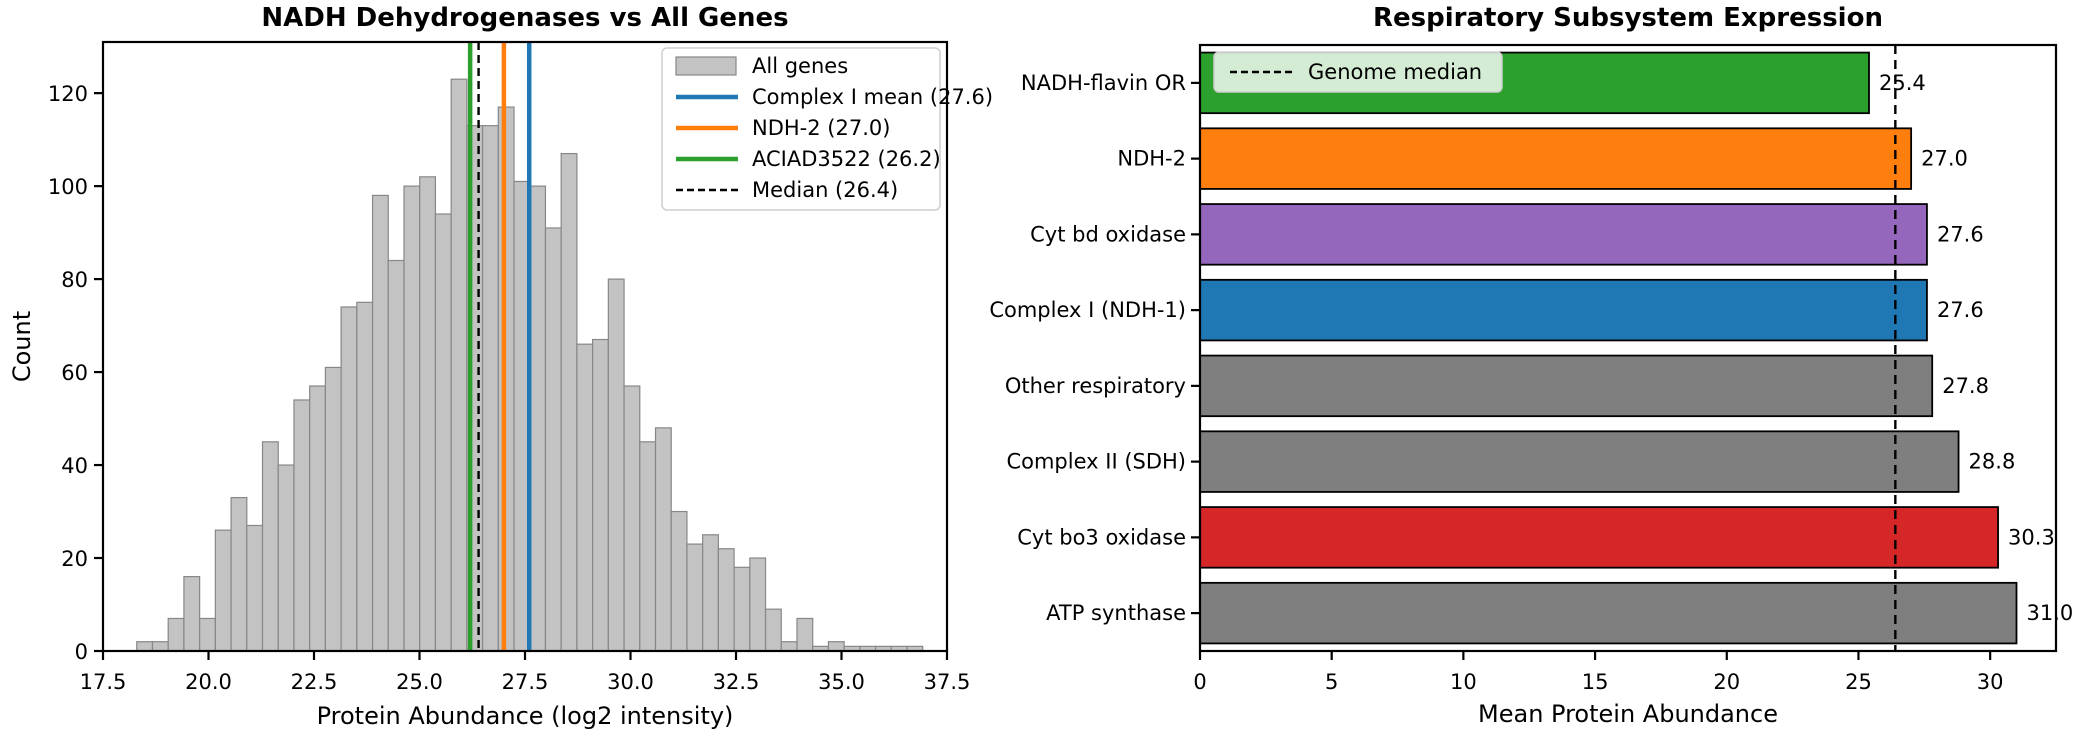 This screenshot has height=738, width=2081. I want to click on x-tick-label: 30.0, so click(630, 682).